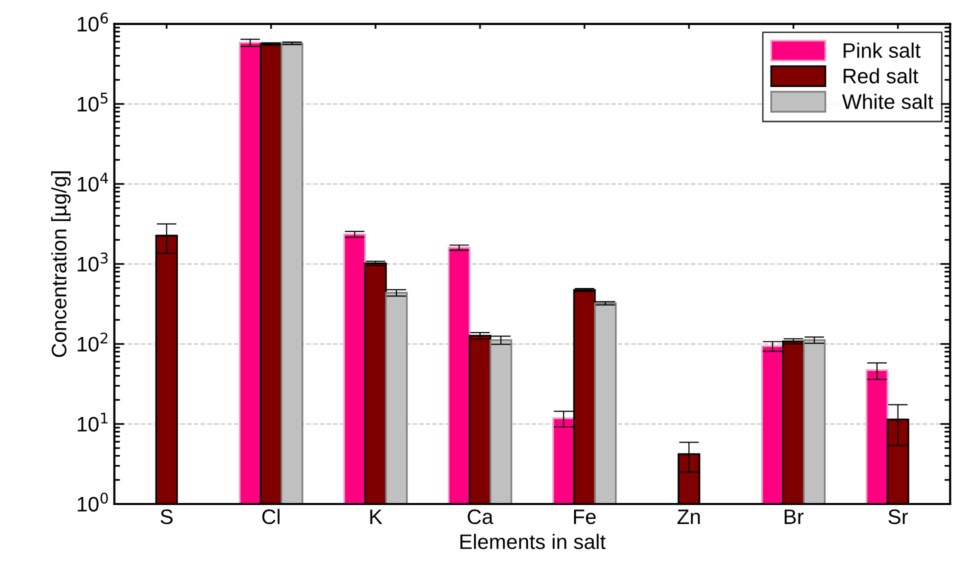 Image resolution: width=953 pixels, height=584 pixels. Describe the element at coordinates (794, 517) in the screenshot. I see `x-tick-label: Br` at that location.